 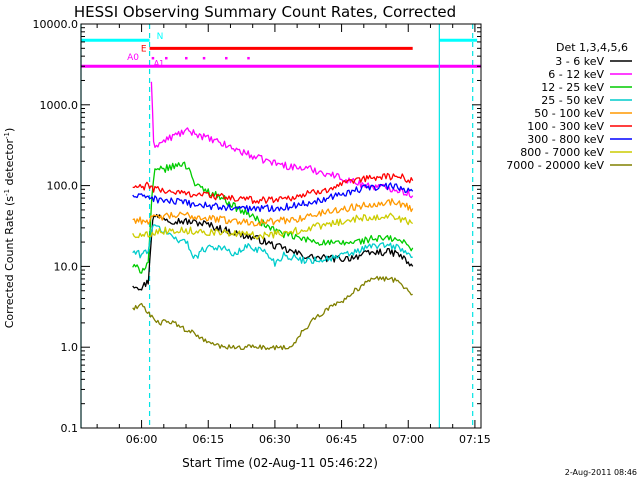 What do you see at coordinates (66, 266) in the screenshot?
I see `y-tick-label-2: 10.0` at bounding box center [66, 266].